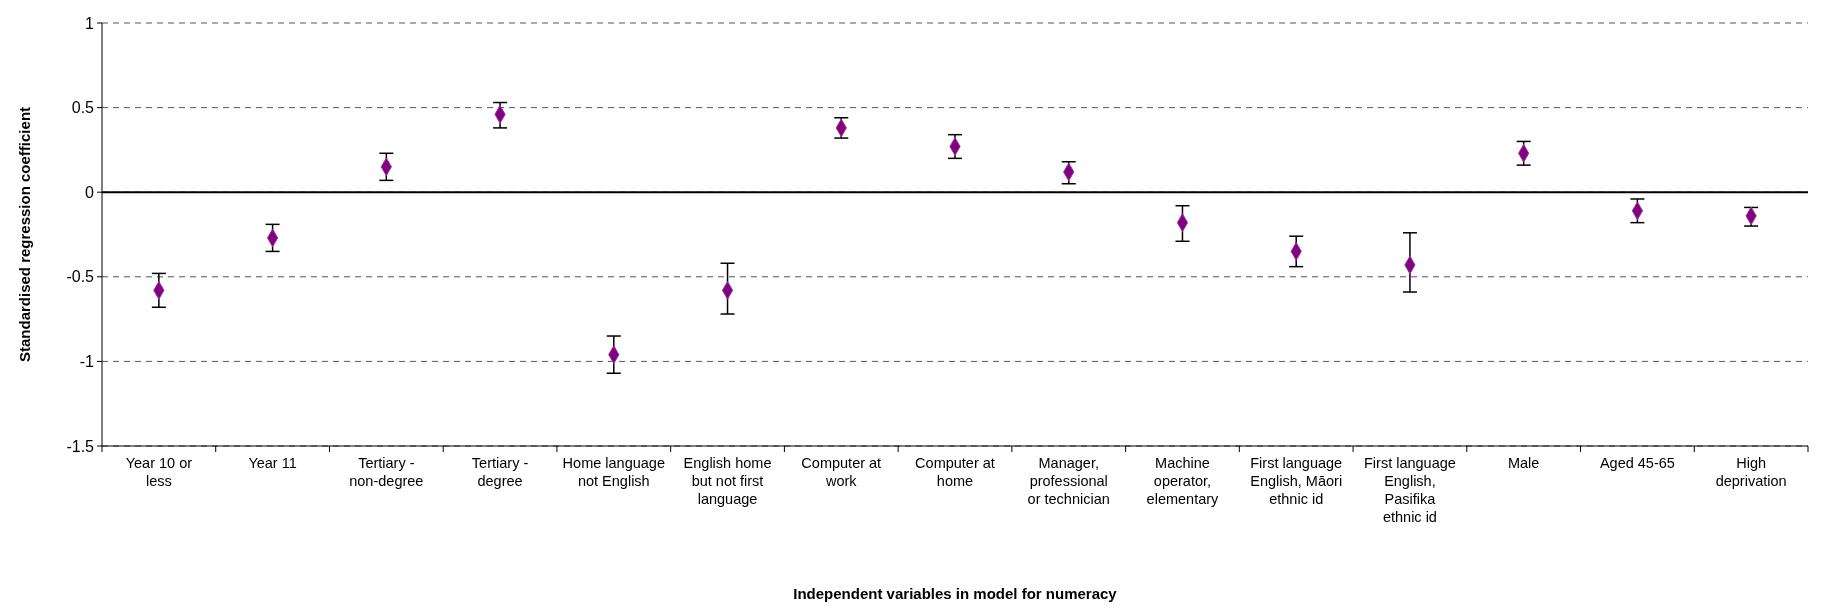  What do you see at coordinates (1409, 490) in the screenshot?
I see `x-tick-label: First language English, Pasifika ethnic id` at bounding box center [1409, 490].